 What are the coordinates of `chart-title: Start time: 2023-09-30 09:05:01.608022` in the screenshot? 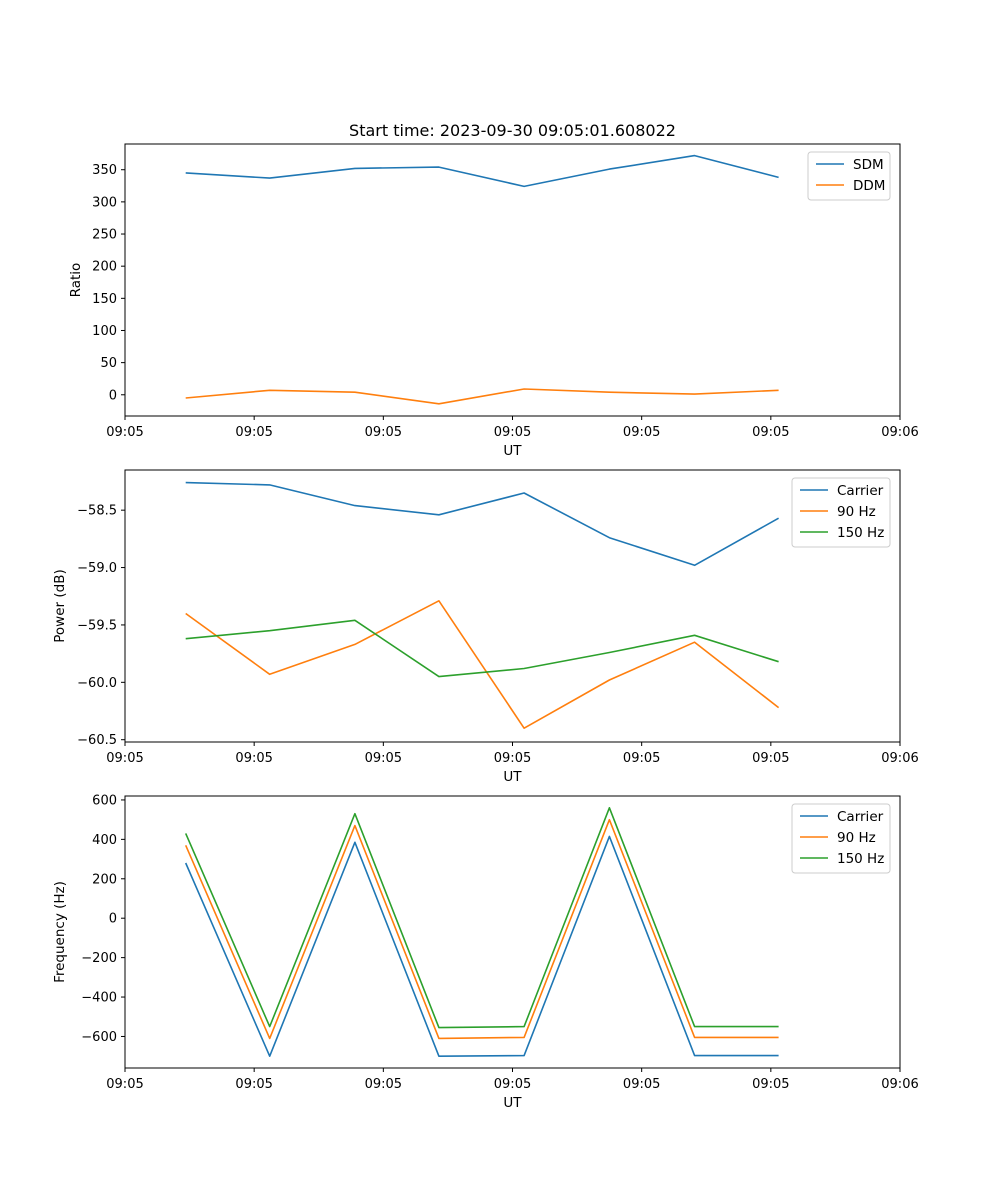 It's located at (512, 130).